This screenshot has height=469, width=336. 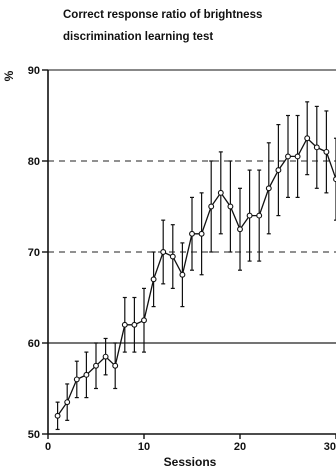 I want to click on x-tick-label-0: 0, so click(x=48, y=447).